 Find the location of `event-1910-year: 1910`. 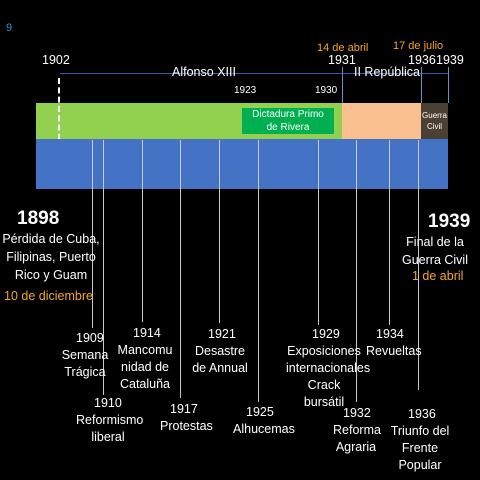

event-1910-year: 1910 is located at coordinates (108, 403).